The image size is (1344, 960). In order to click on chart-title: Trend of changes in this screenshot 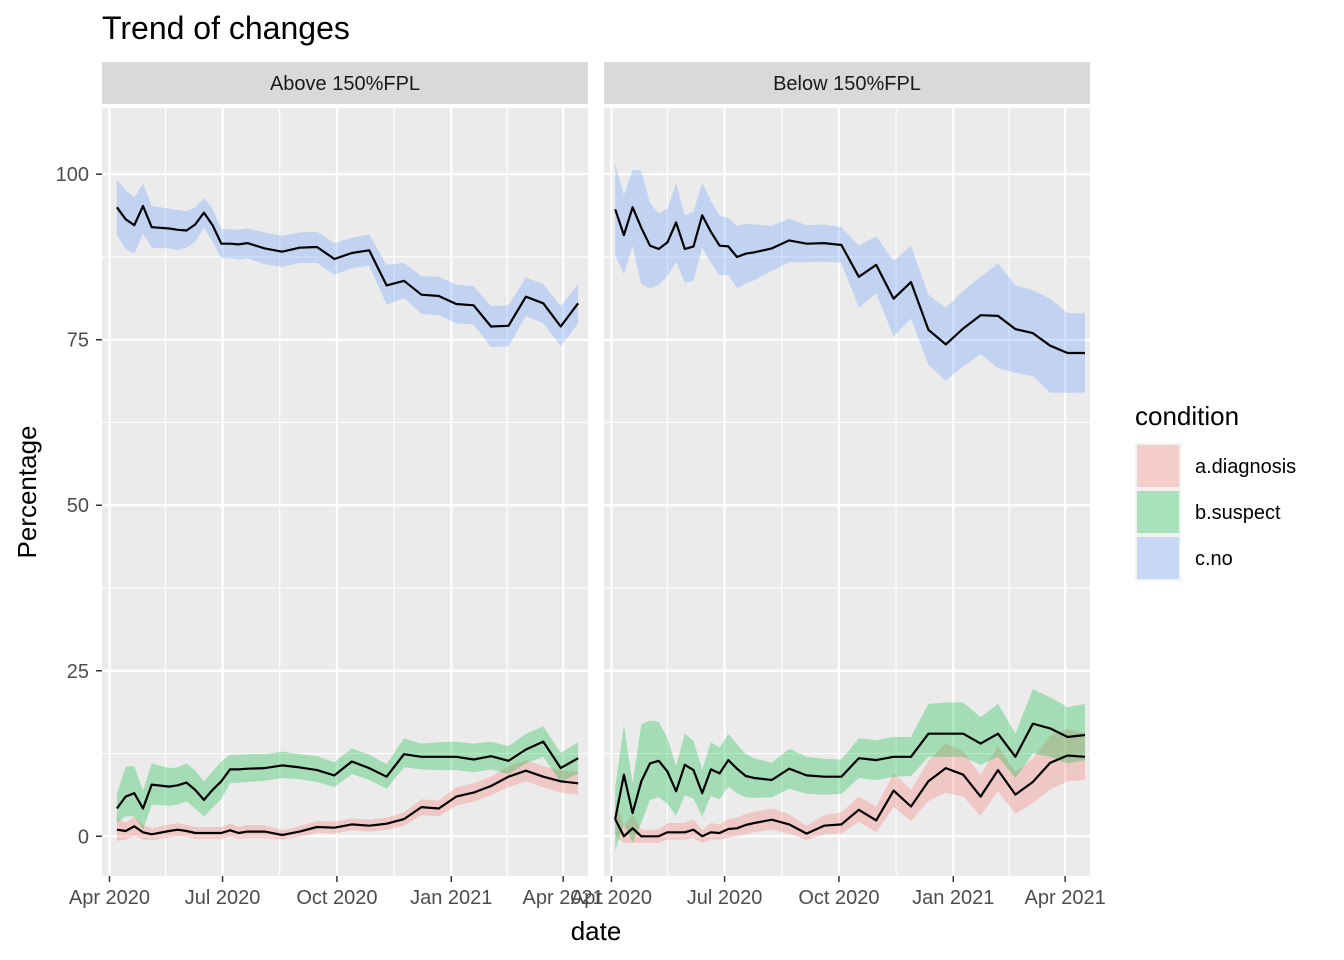, I will do `click(226, 28)`.